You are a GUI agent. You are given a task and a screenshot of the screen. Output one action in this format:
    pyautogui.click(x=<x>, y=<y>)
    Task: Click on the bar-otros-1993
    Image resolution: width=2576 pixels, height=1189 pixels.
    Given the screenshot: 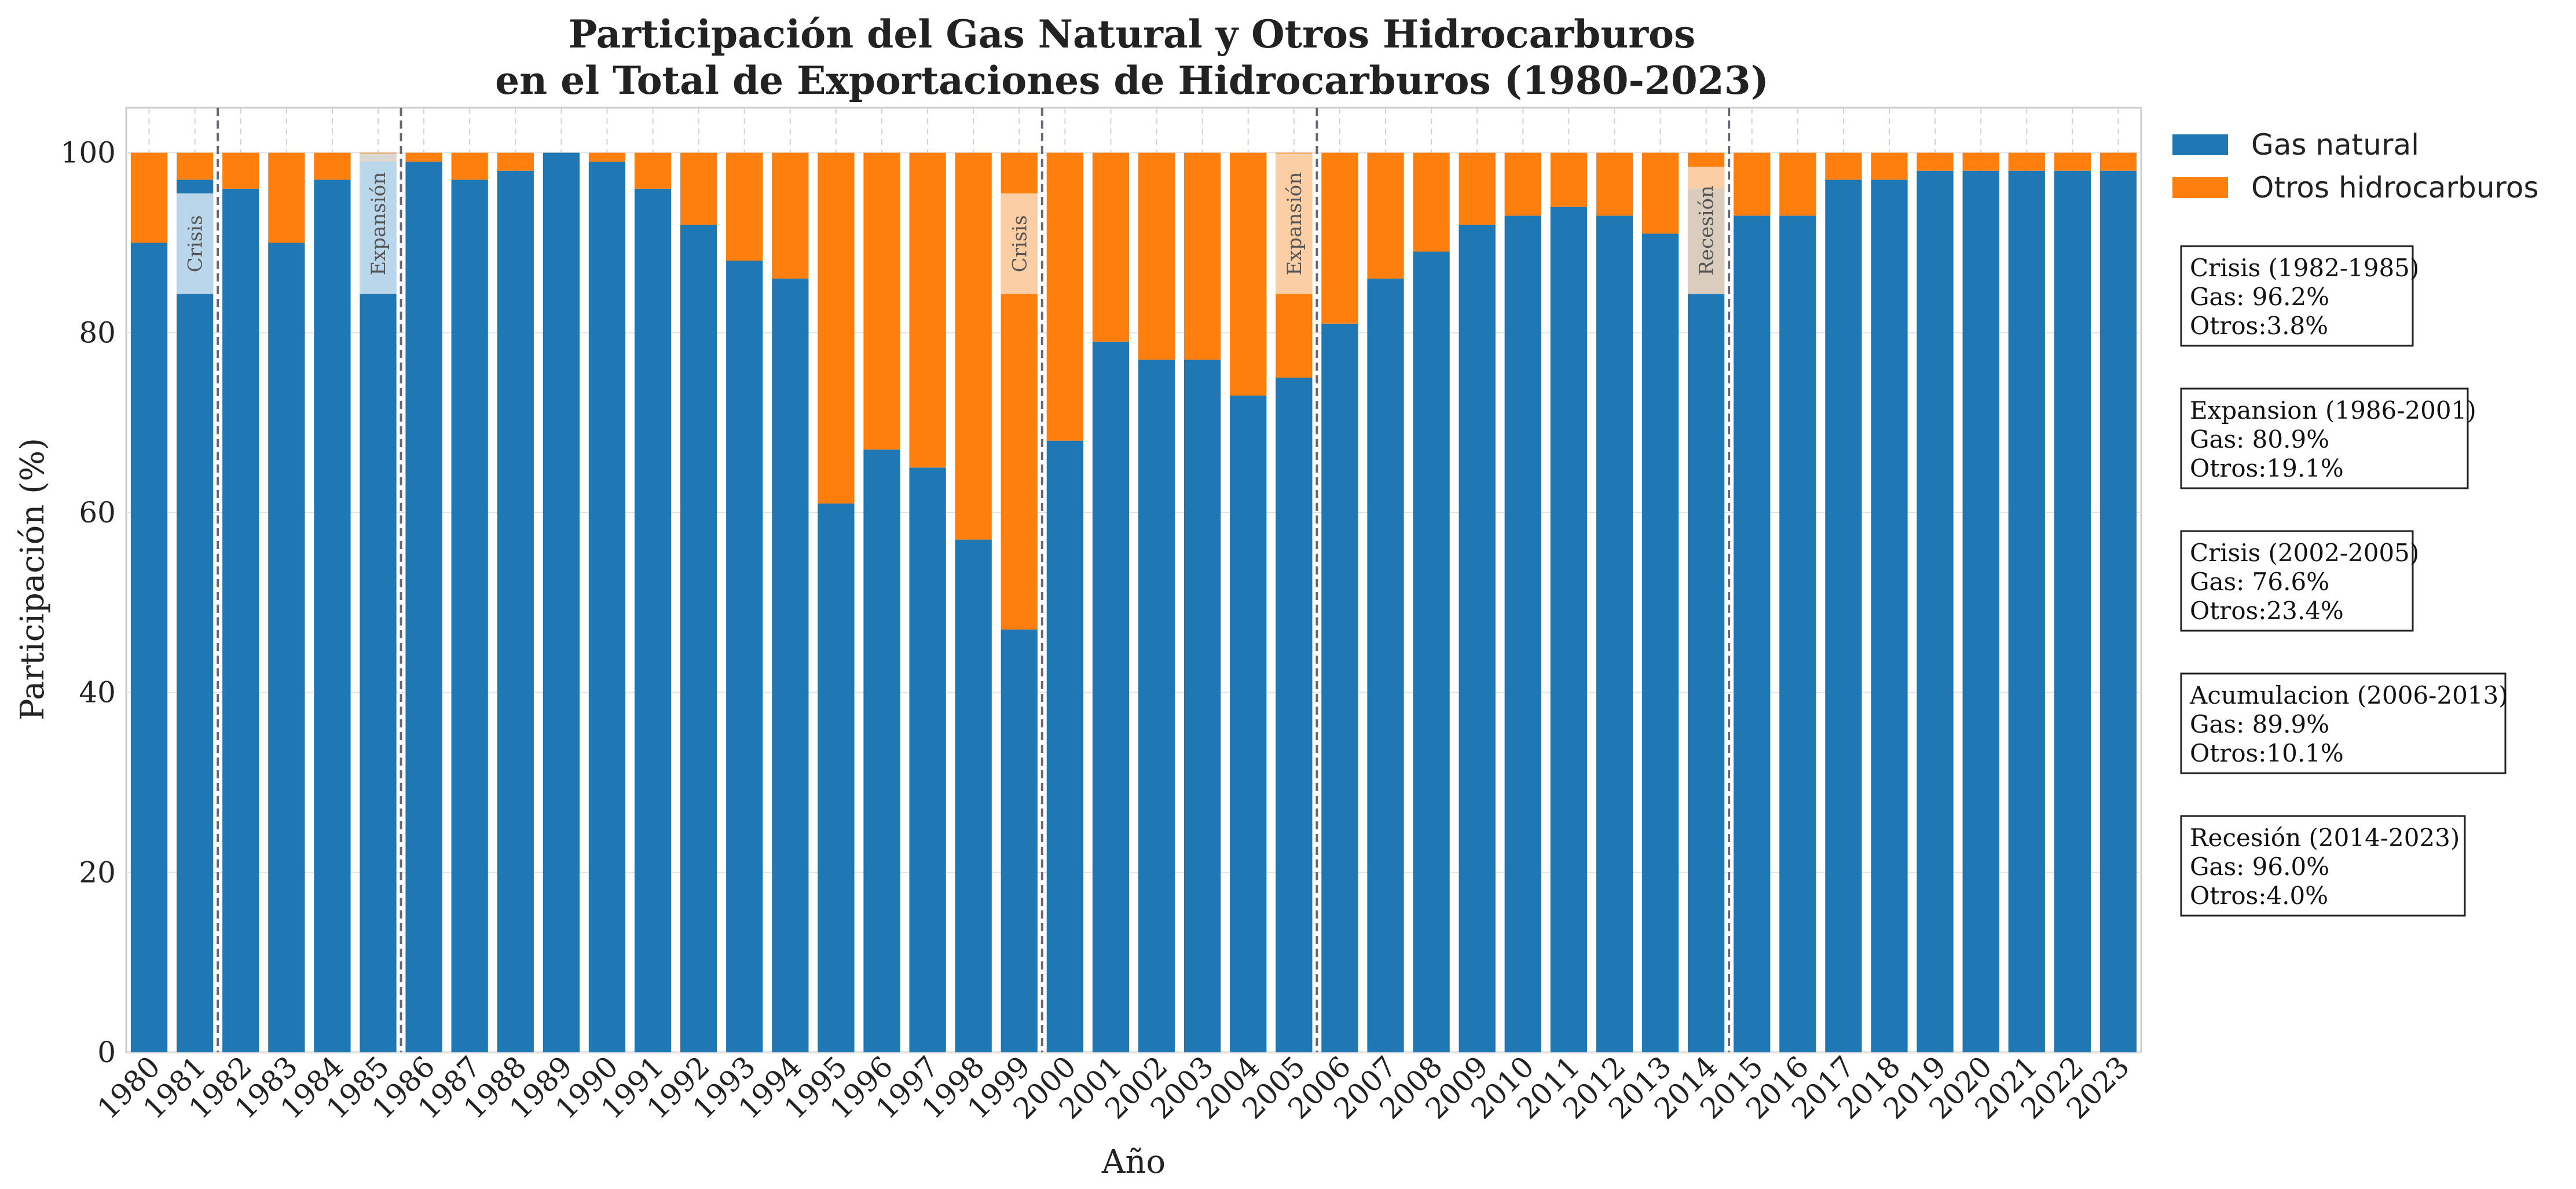 What is the action you would take?
    pyautogui.click(x=744, y=206)
    